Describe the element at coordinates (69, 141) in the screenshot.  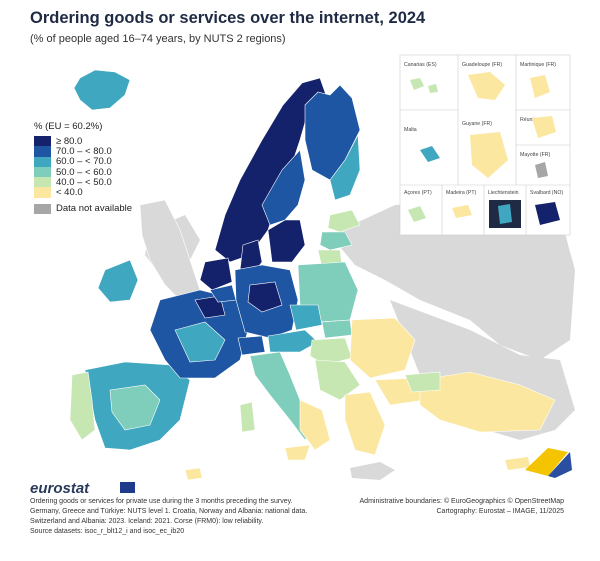
I see `legend-label: ≥ 80.0` at that location.